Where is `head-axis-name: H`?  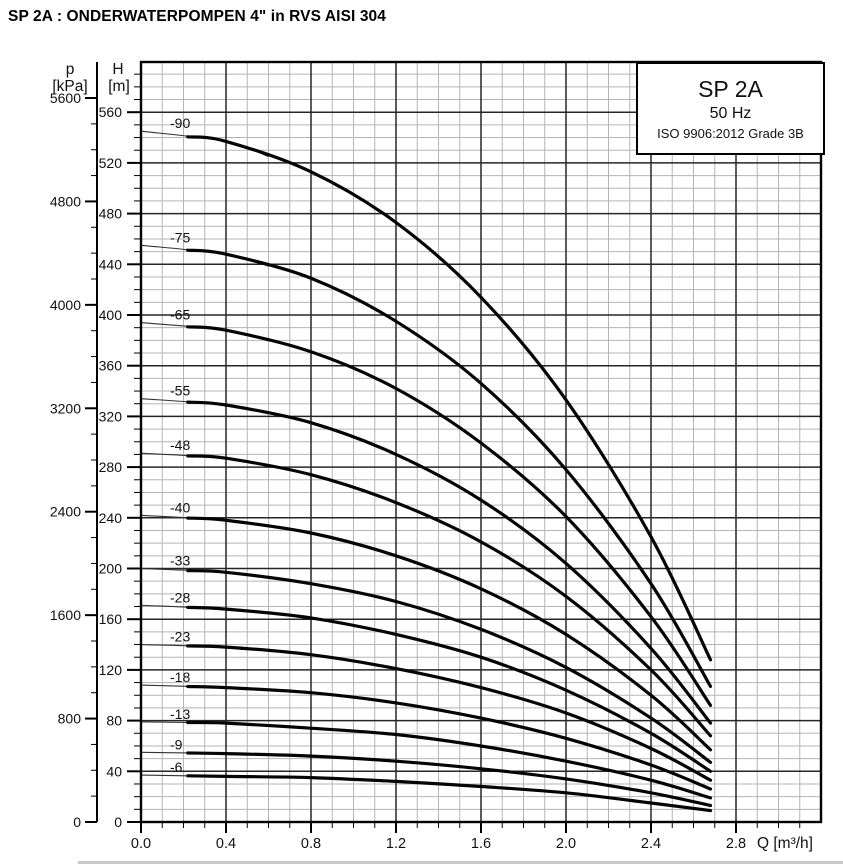 head-axis-name: H is located at coordinates (117, 69).